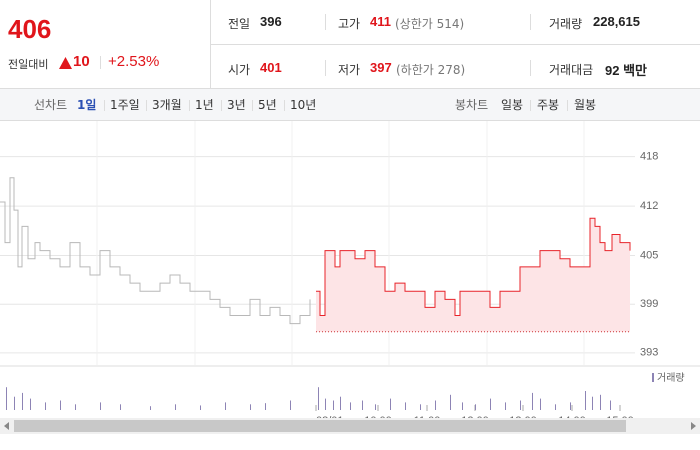 This screenshot has width=700, height=450. I want to click on period-button: 1일, so click(87, 105).